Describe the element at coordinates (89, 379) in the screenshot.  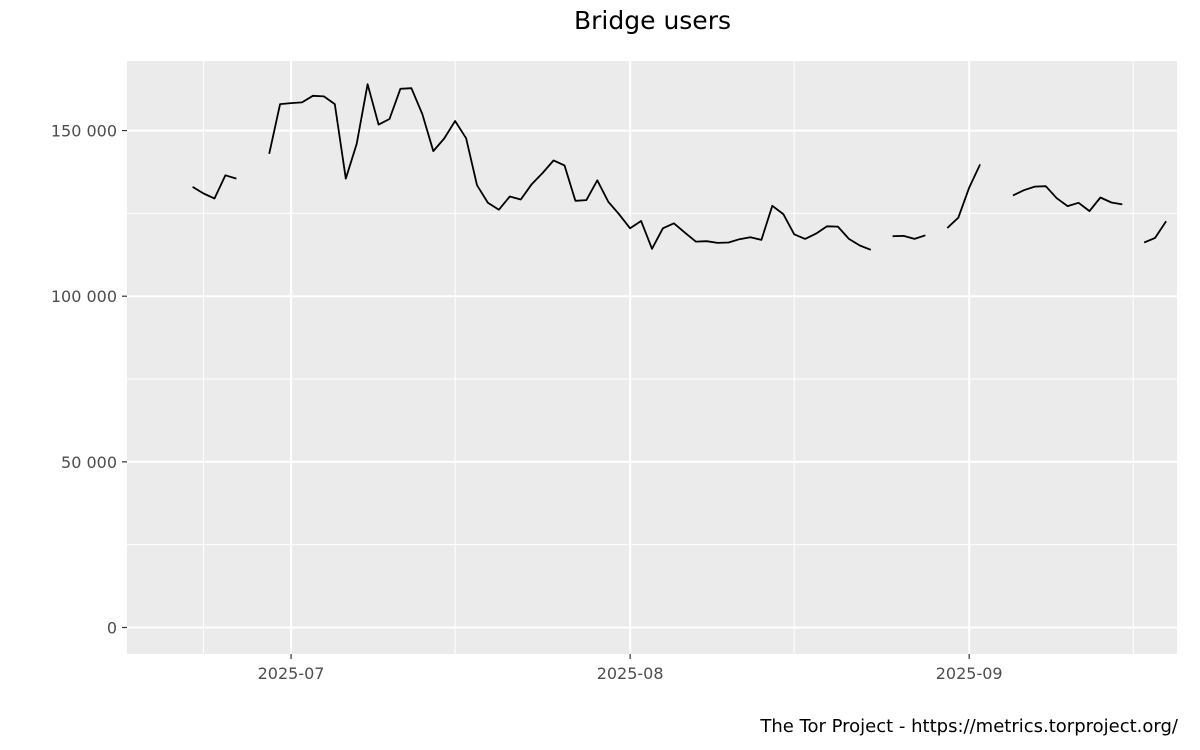
I see `y-axis: 0 50 000 100 000 150 000` at that location.